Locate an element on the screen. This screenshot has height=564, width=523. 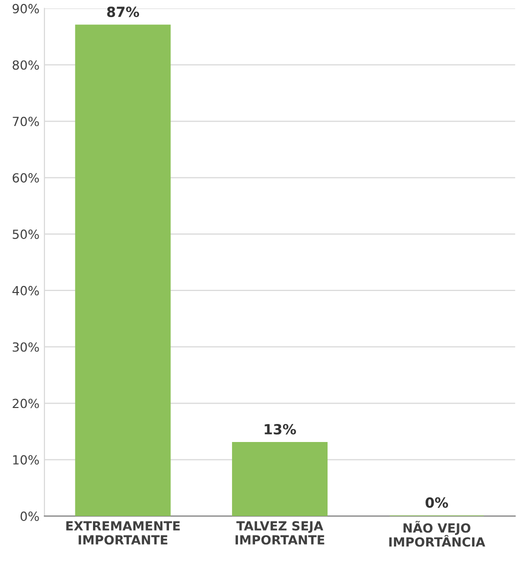
data-label: 0% is located at coordinates (437, 502).